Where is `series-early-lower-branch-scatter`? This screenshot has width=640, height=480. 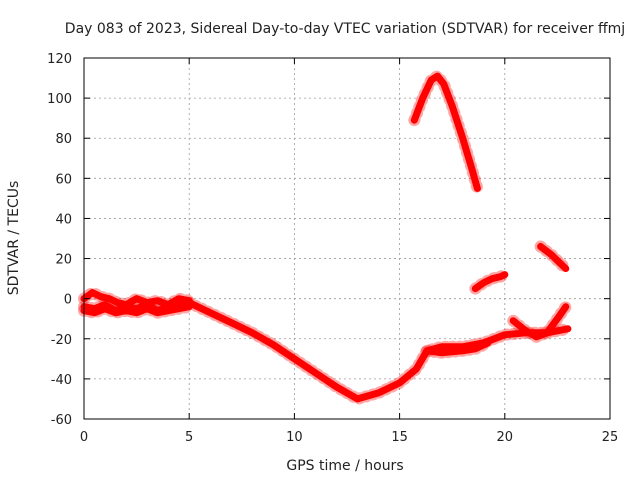 series-early-lower-branch-scatter is located at coordinates (137, 309).